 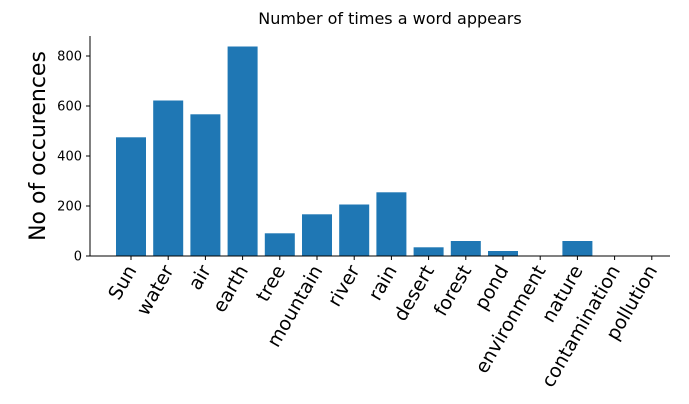 I want to click on x-tick-label: rain, so click(x=382, y=283).